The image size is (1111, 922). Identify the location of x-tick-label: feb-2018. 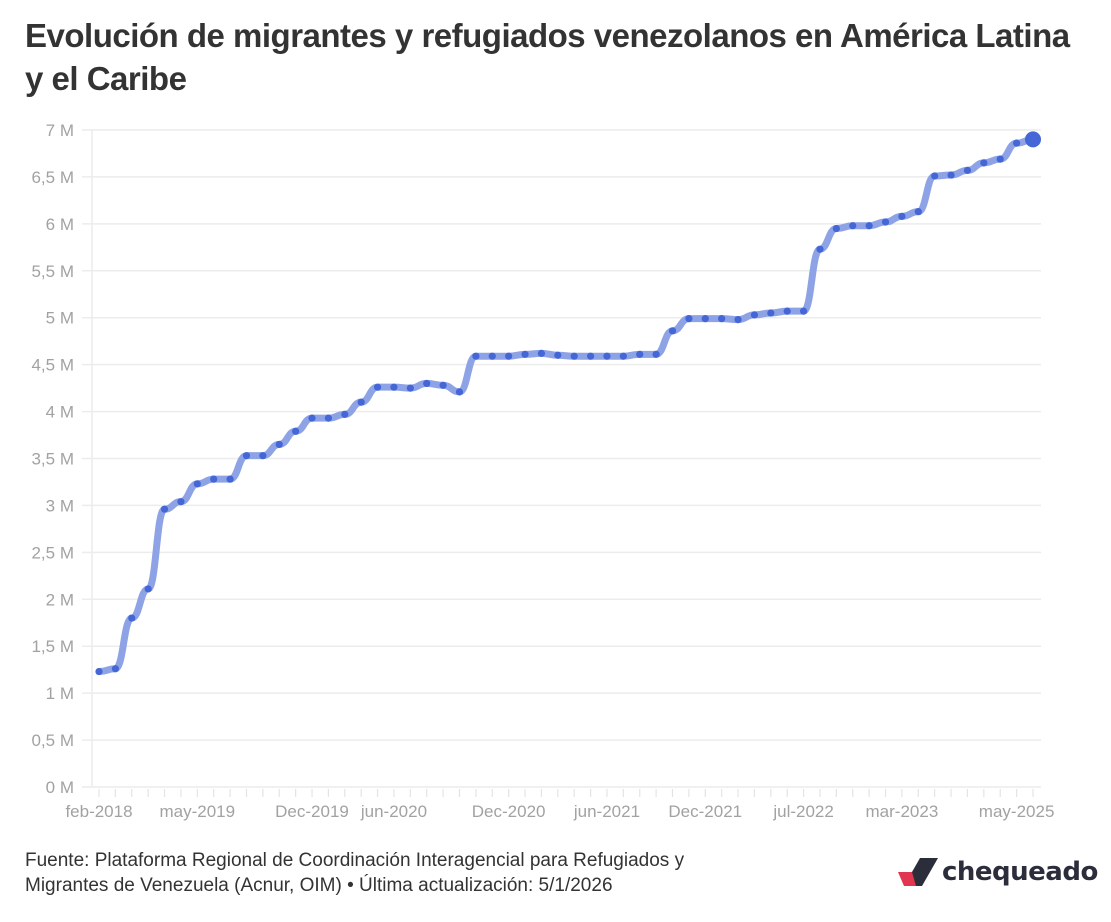
(98, 811).